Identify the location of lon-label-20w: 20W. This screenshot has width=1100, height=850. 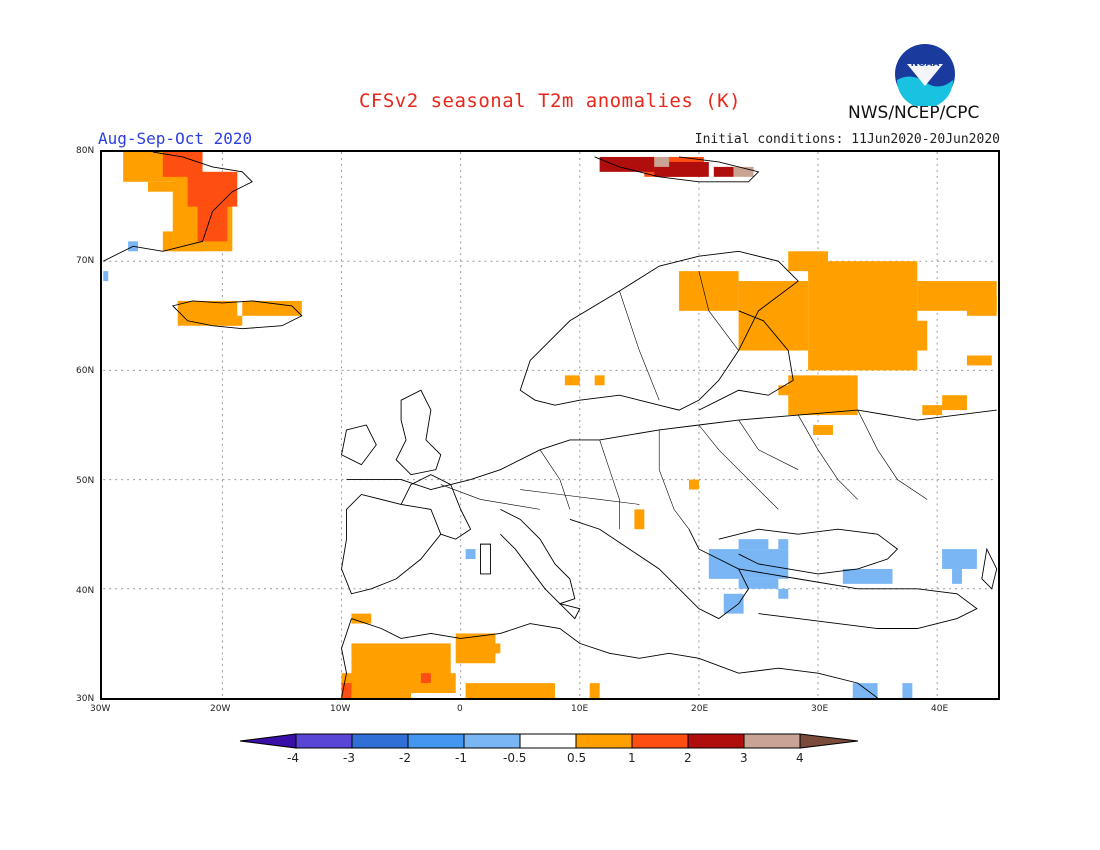
(220, 709).